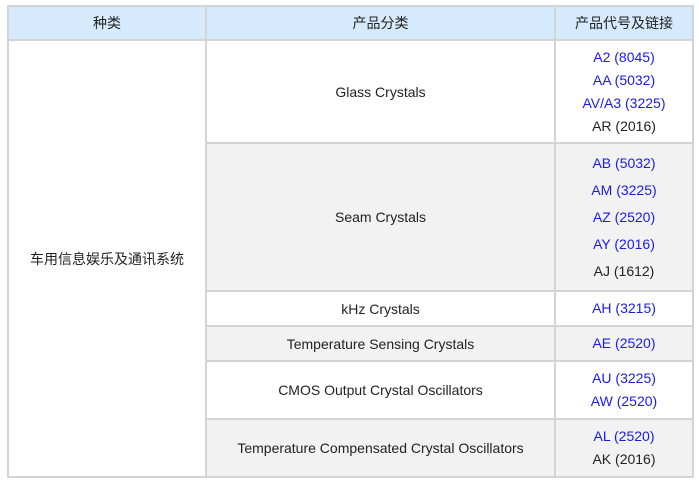 This screenshot has width=699, height=481. I want to click on table-row: Temperature Sensing Crystals AE (2520), so click(351, 343).